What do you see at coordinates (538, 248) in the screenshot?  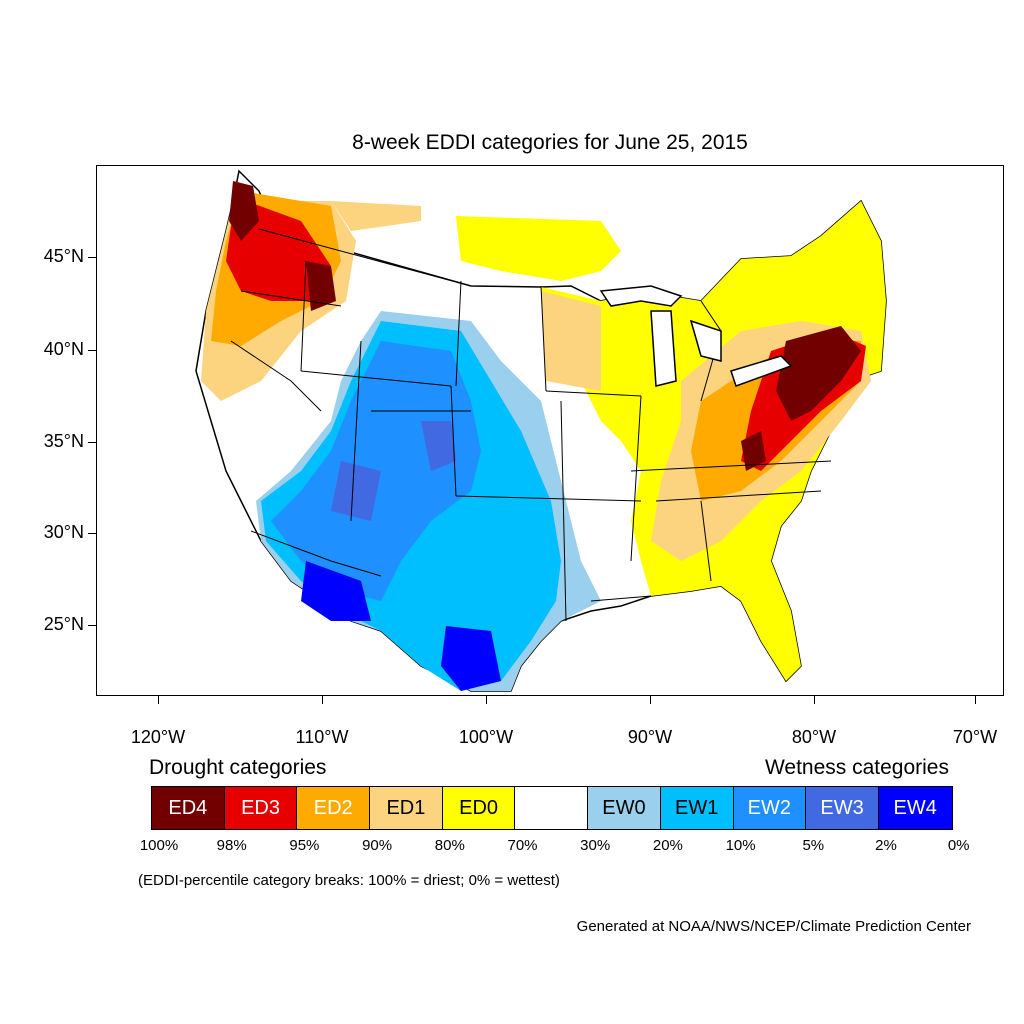 I see `ed0-north` at bounding box center [538, 248].